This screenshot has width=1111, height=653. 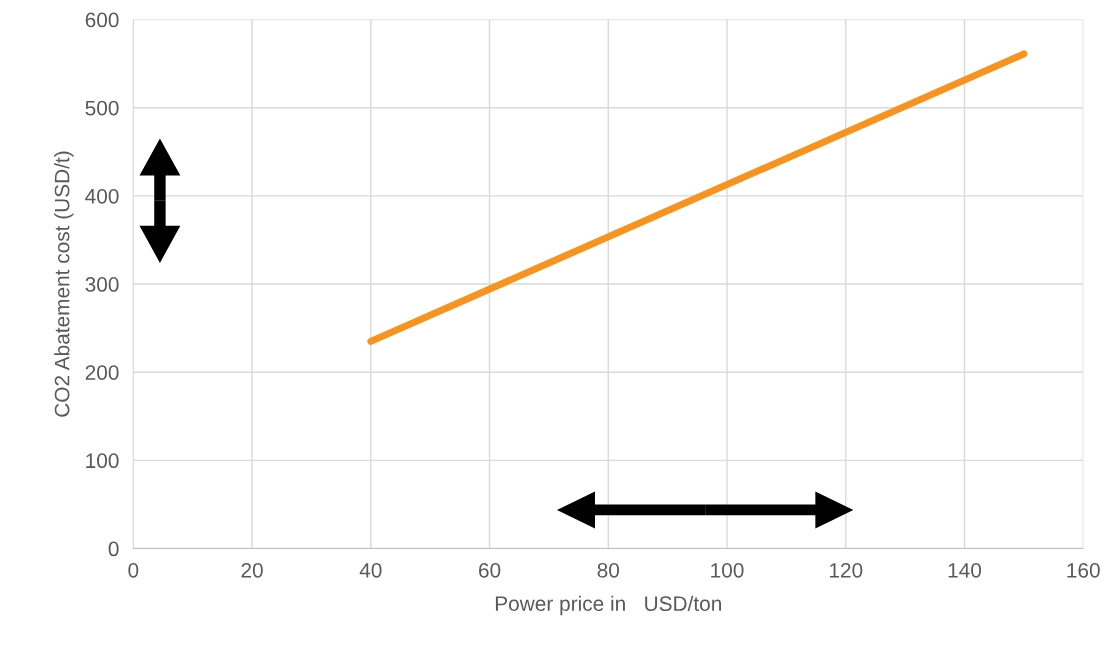 I want to click on x-tick-label: 120, so click(x=846, y=570).